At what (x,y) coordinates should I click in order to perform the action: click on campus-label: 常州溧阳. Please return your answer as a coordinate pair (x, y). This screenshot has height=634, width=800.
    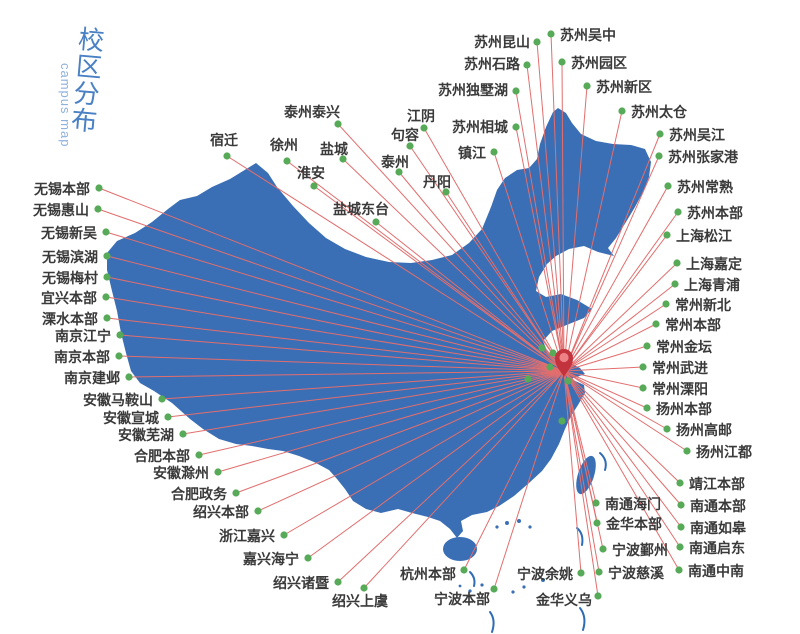
    Looking at the image, I should click on (680, 389).